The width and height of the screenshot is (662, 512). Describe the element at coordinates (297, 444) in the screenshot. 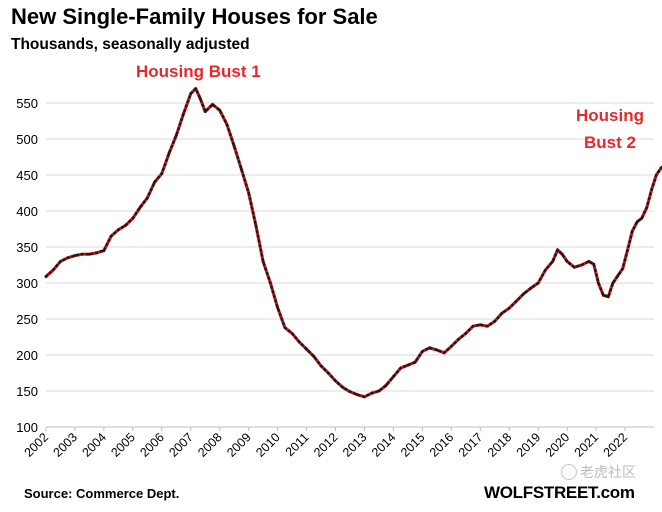

I see `x-tick-label-2011: 2011` at that location.